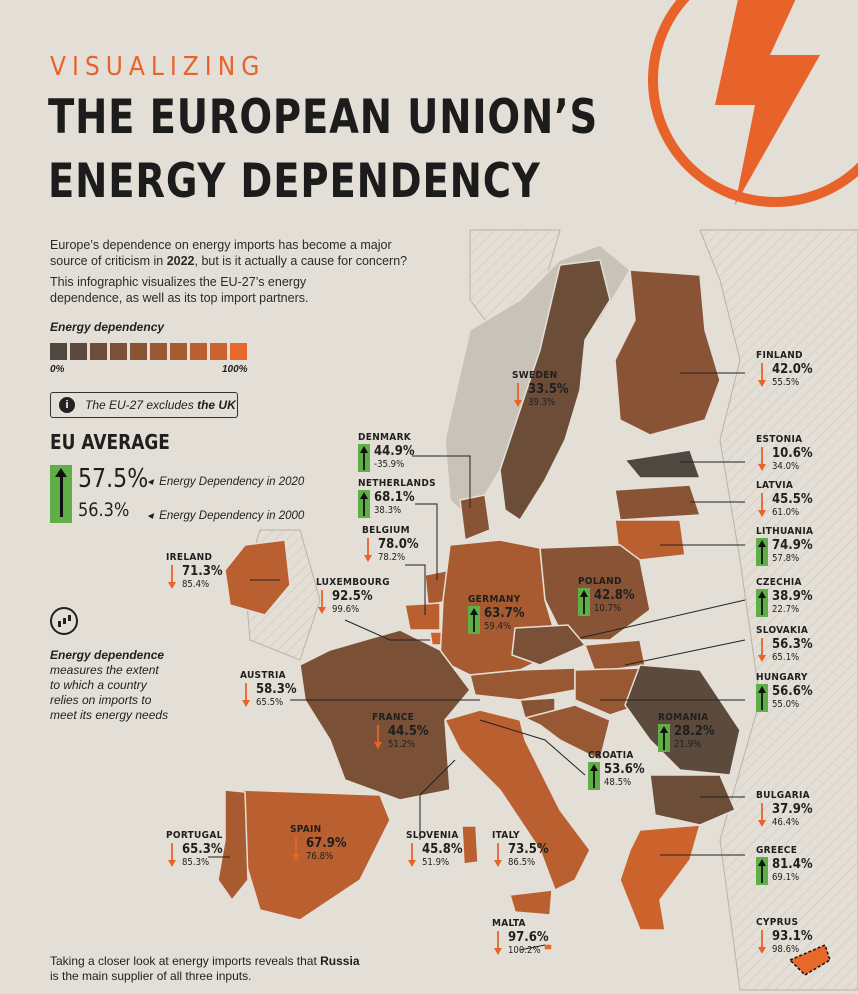 This screenshot has width=858, height=994. What do you see at coordinates (786, 822) in the screenshot?
I see `value-2000: 46.4%` at bounding box center [786, 822].